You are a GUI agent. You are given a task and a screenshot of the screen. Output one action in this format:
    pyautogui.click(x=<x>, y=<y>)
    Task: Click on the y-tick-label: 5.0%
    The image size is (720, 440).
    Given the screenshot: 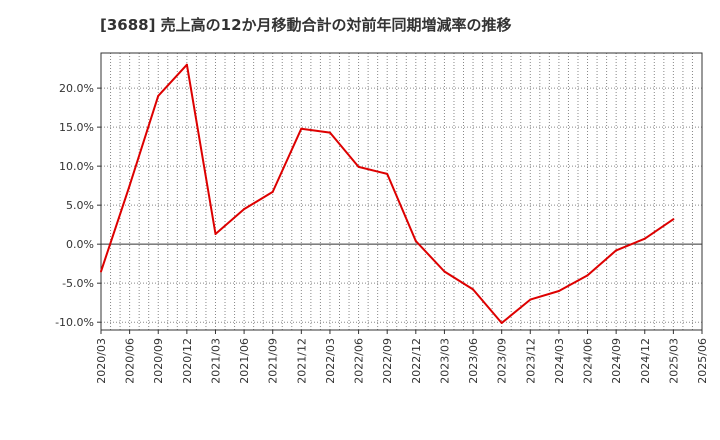 What is the action you would take?
    pyautogui.click(x=80, y=205)
    